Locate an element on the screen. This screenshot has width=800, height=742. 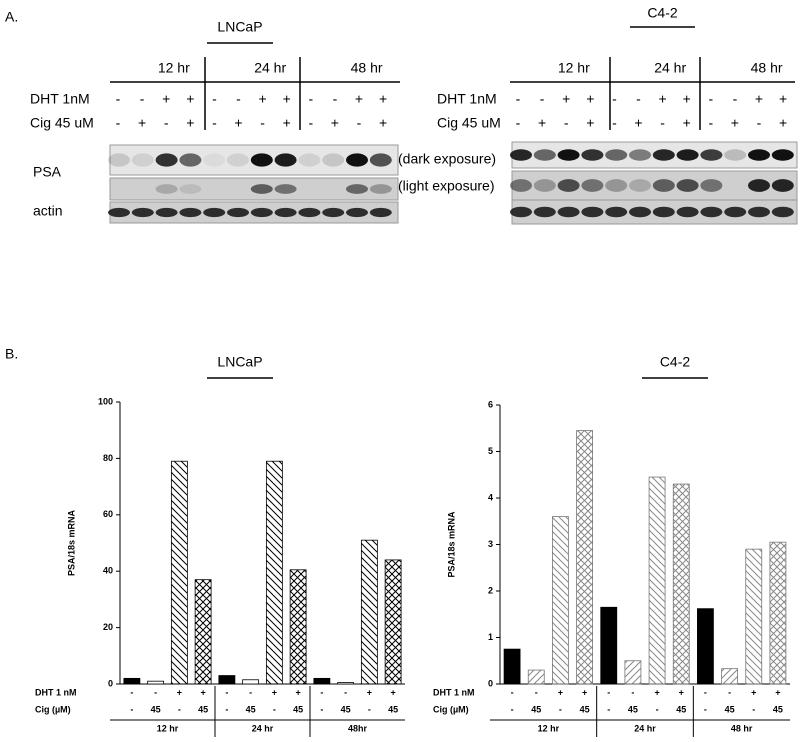
row-label: Cig 45 uM is located at coordinates (469, 123).